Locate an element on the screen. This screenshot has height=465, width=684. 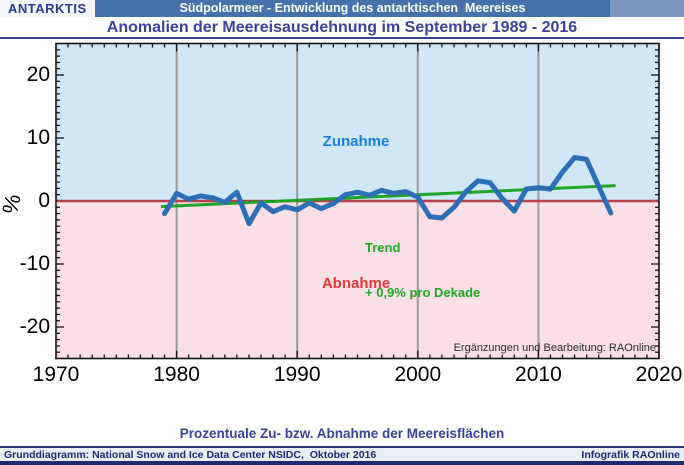
plot-credit: Ergänzungen und Bearbeitung: RAOnline is located at coordinates (554, 348).